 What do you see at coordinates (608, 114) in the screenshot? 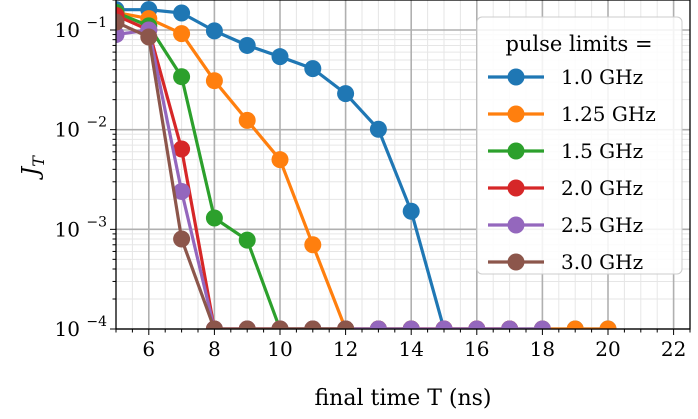
I see `legend-label: 1.25 GHz` at bounding box center [608, 114].